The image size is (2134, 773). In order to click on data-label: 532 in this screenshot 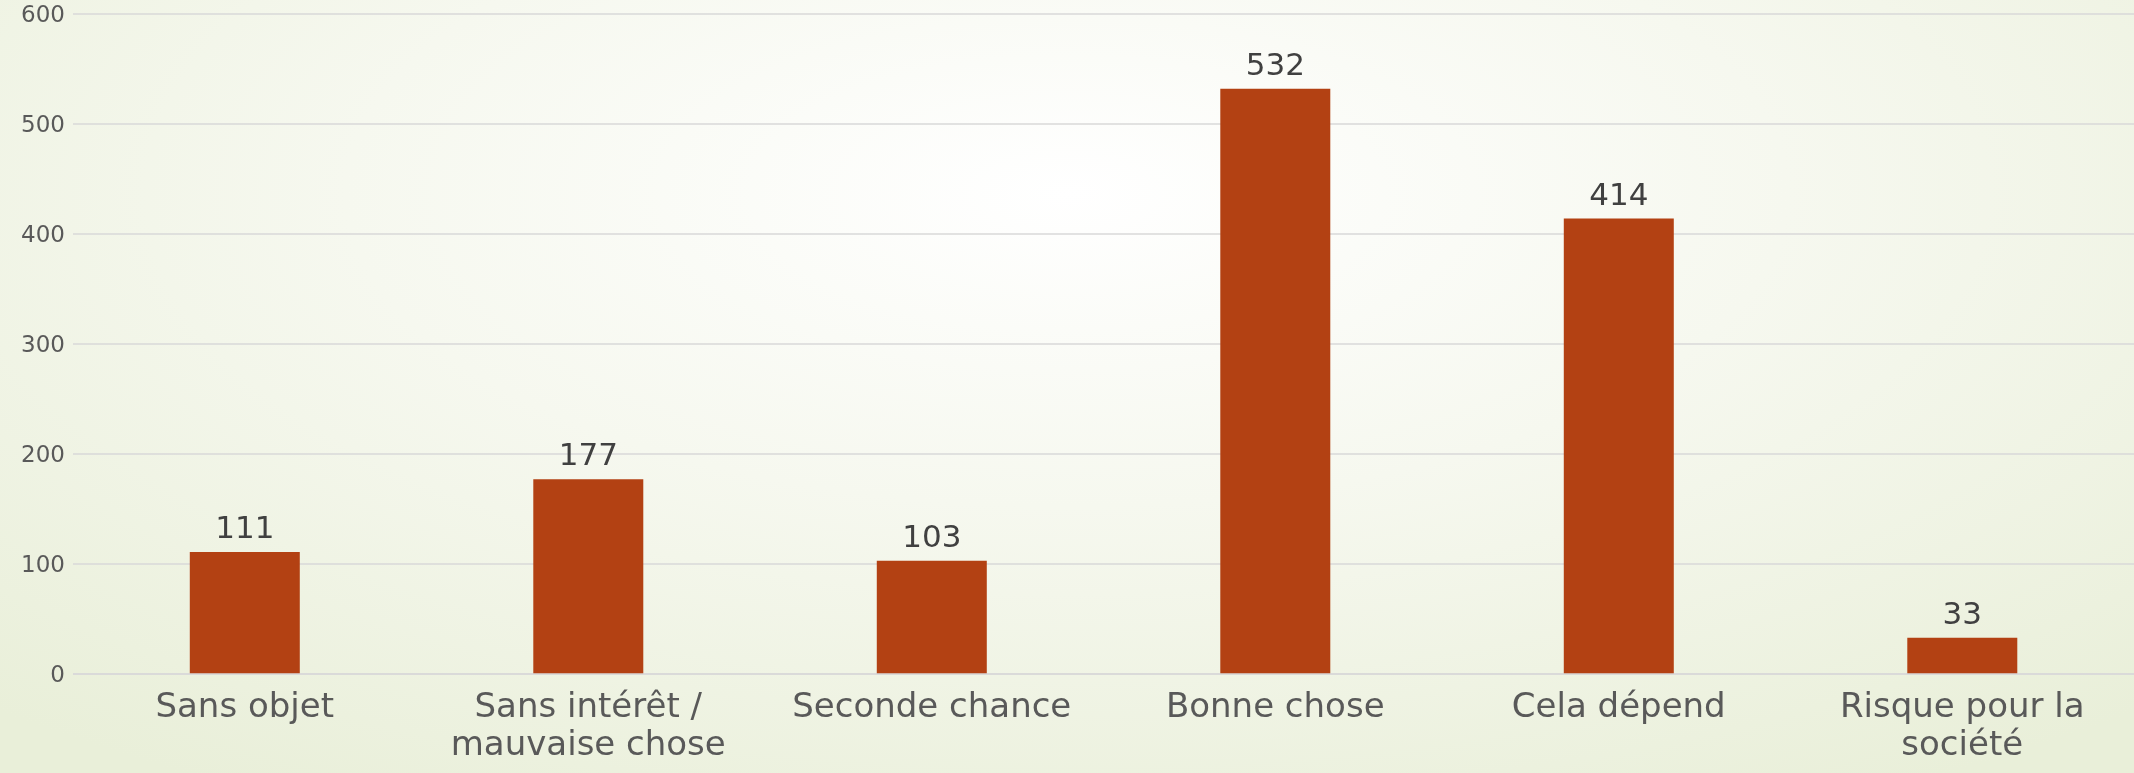, I will do `click(1275, 63)`.